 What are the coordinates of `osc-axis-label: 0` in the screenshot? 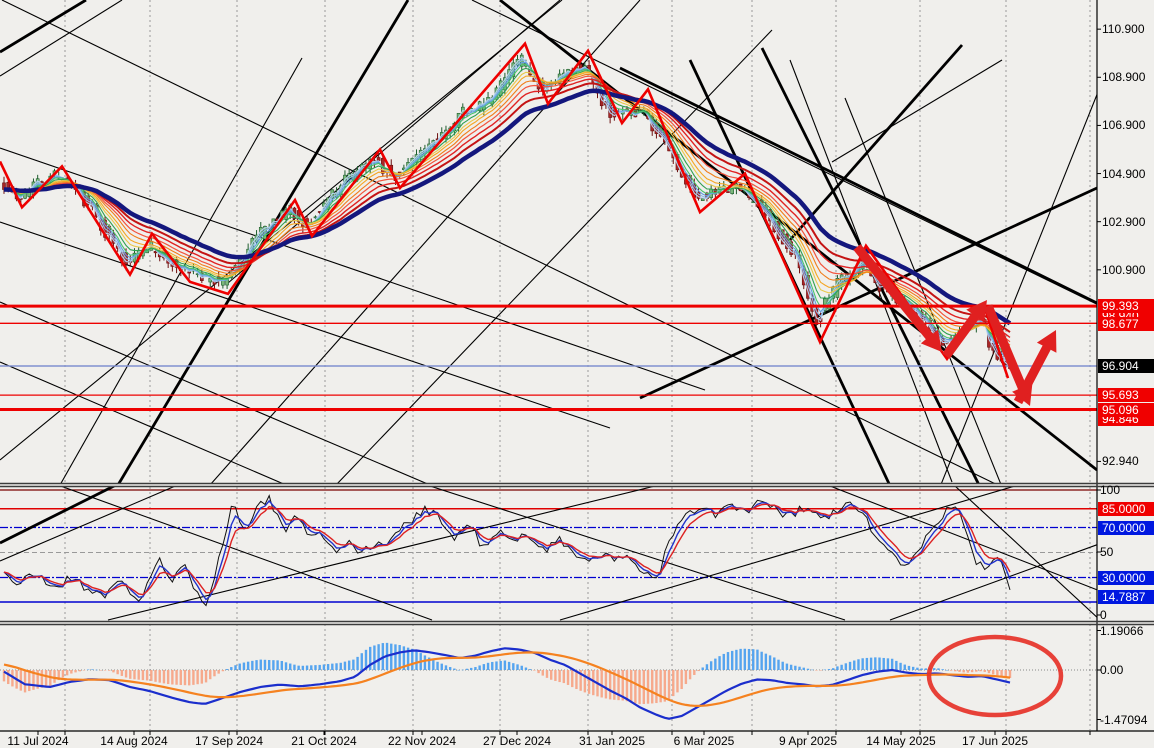 It's located at (1103, 615).